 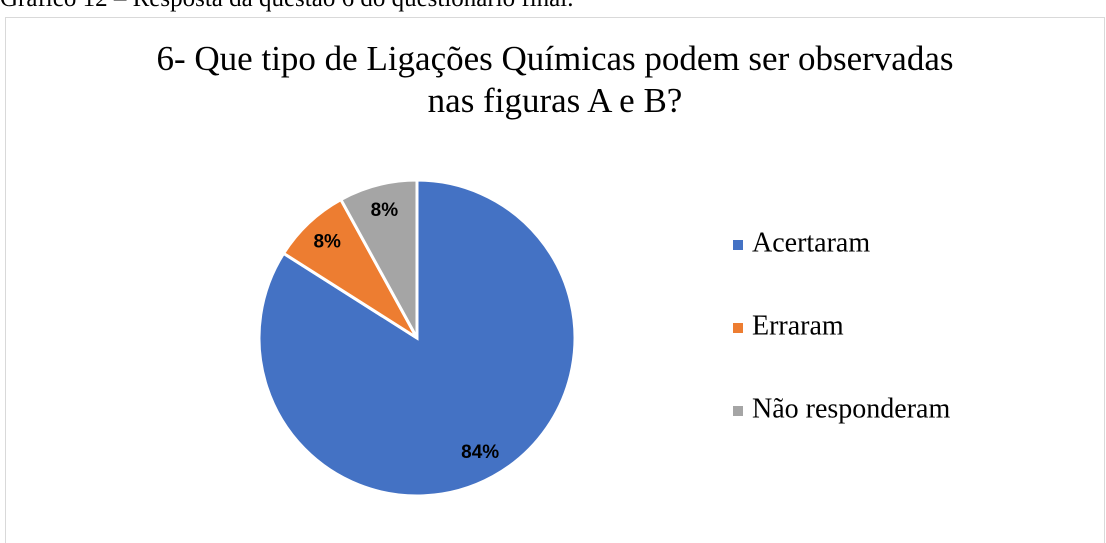 I want to click on legend-label: Acertaram, so click(x=811, y=242).